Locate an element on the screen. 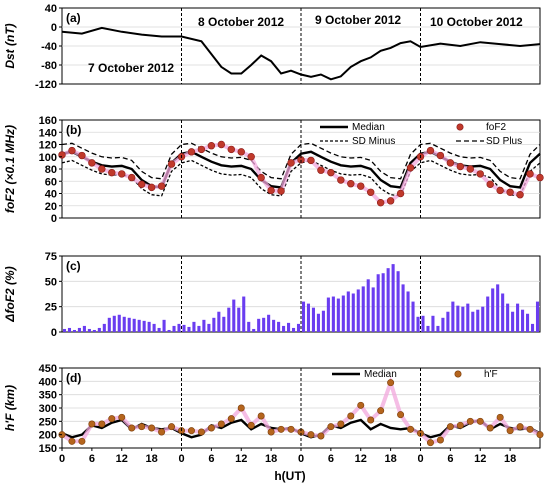  panel-d-label: (d) is located at coordinates (73, 378).